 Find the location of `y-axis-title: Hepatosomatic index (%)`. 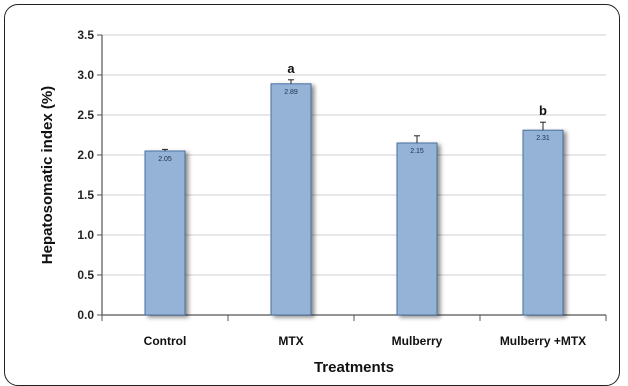

y-axis-title: Hepatosomatic index (%) is located at coordinates (47, 175).